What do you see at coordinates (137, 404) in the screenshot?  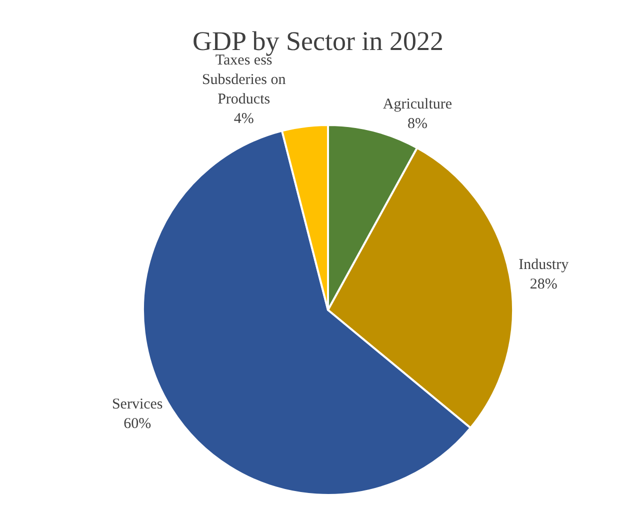 I see `slice-label: Services` at bounding box center [137, 404].